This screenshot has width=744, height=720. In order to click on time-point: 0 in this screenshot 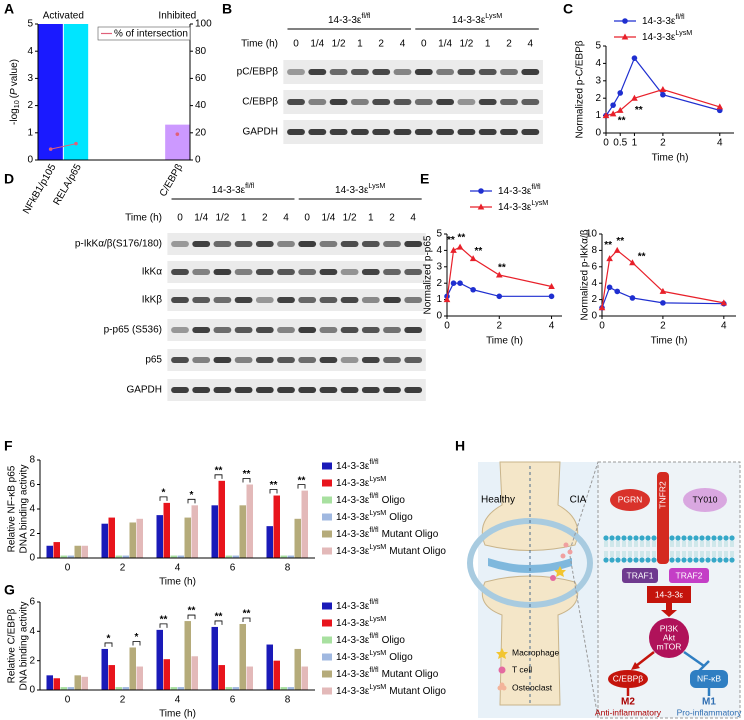, I will do `click(296, 44)`.